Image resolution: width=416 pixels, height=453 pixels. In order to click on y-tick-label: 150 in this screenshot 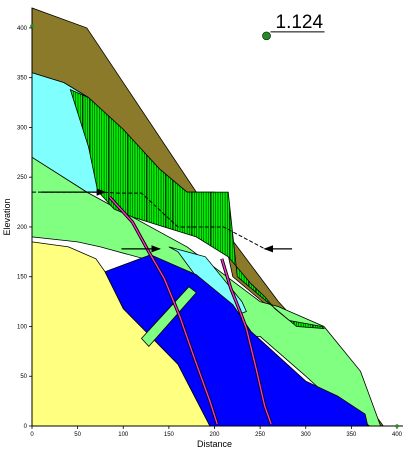, I will do `click(22, 278)`.